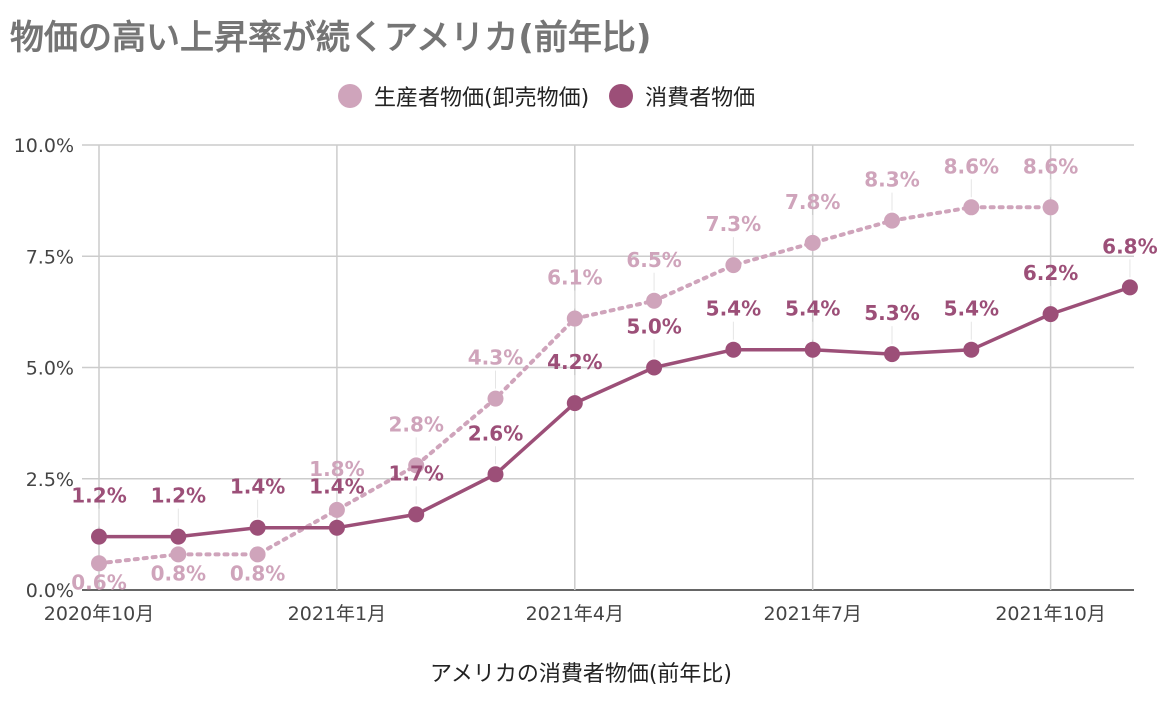 This screenshot has width=1162, height=706. I want to click on data-label-0: 2.8%, so click(415, 424).